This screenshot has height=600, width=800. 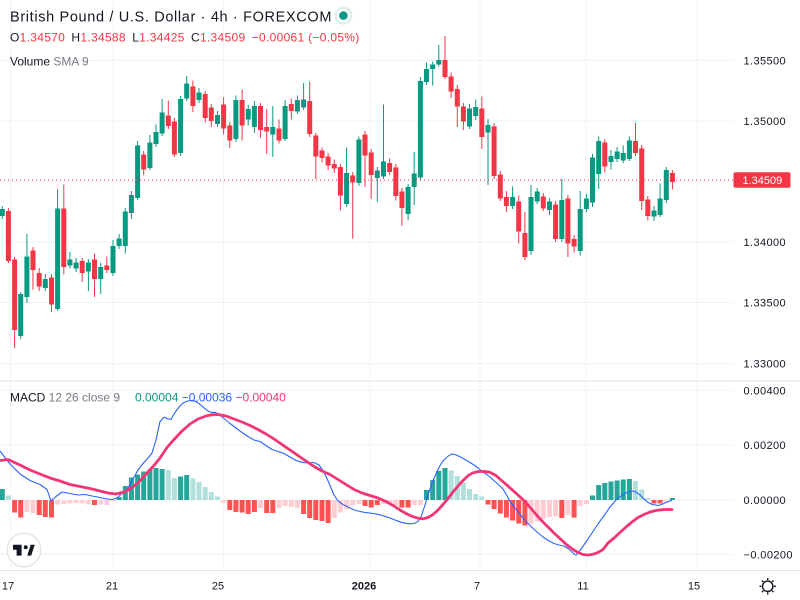 What do you see at coordinates (763, 181) in the screenshot?
I see `svg-text: 1.34509` at bounding box center [763, 181].